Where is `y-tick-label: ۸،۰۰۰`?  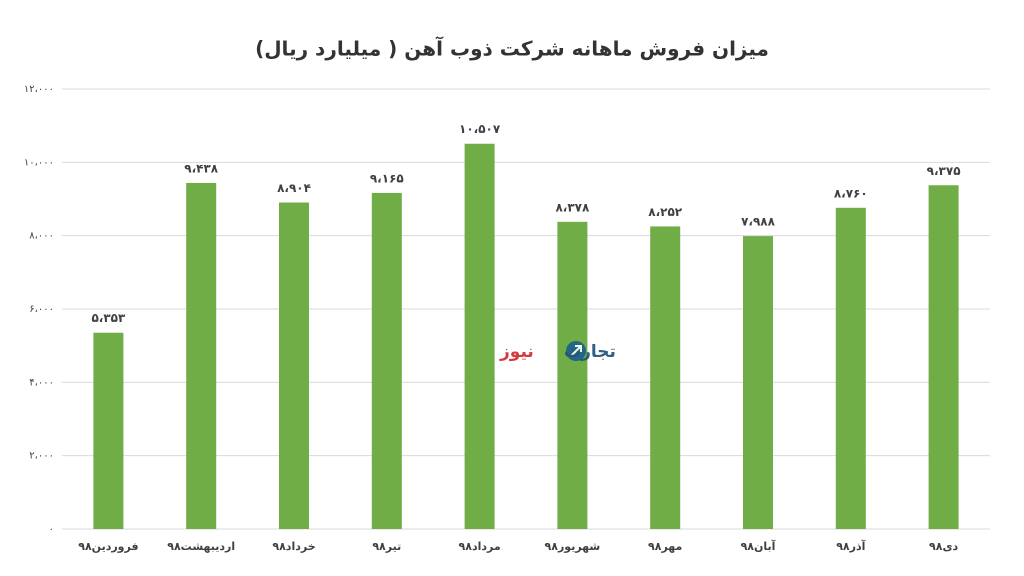 y-tick-label: ۸،۰۰۰ is located at coordinates (41, 236).